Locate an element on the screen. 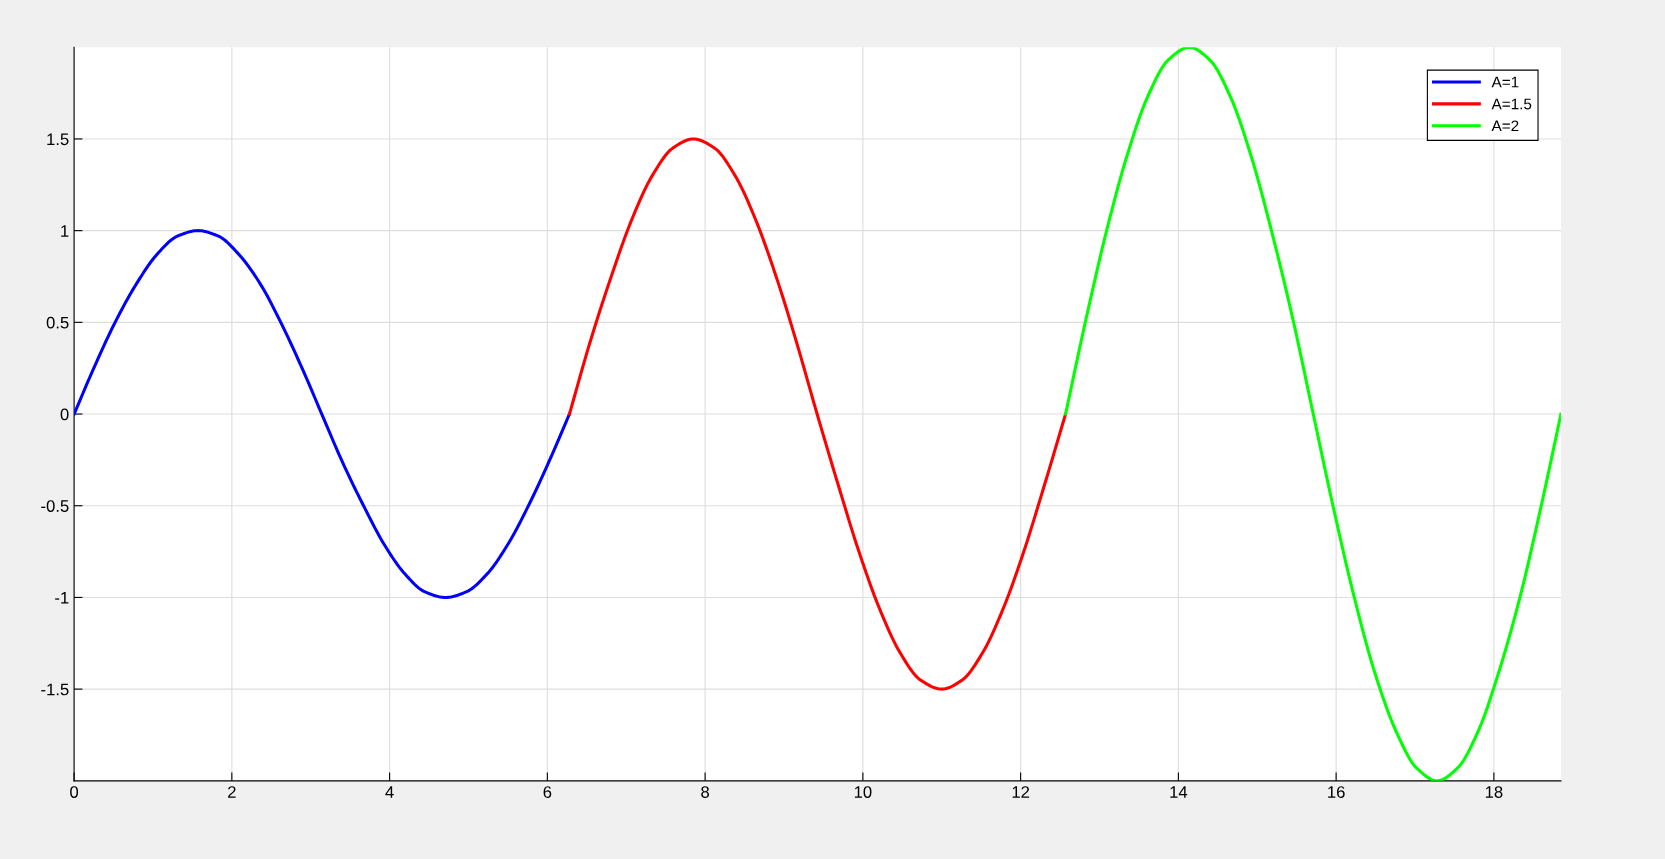  x-tick-label: 10 is located at coordinates (863, 792).